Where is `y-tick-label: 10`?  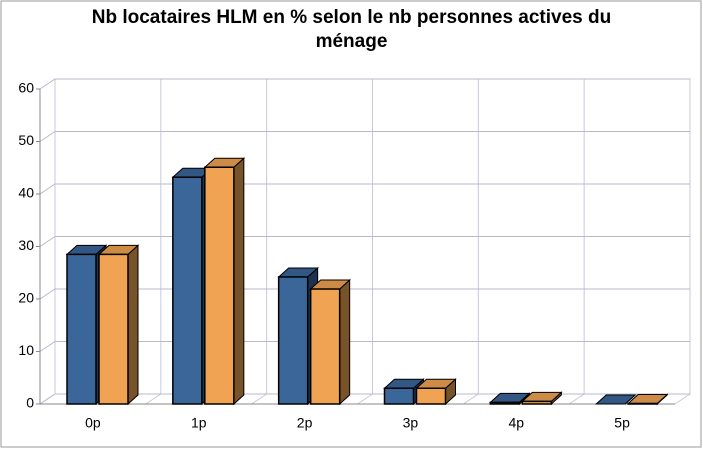 y-tick-label: 10 is located at coordinates (26, 350).